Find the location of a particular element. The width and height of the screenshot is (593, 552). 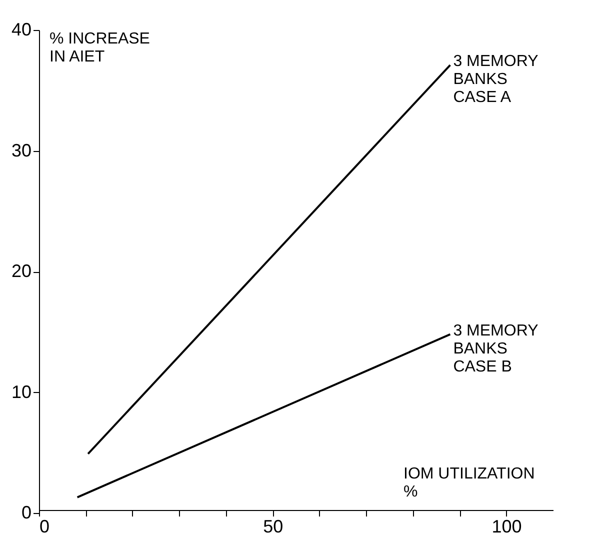

y-tick-label: 30 is located at coordinates (21, 150).